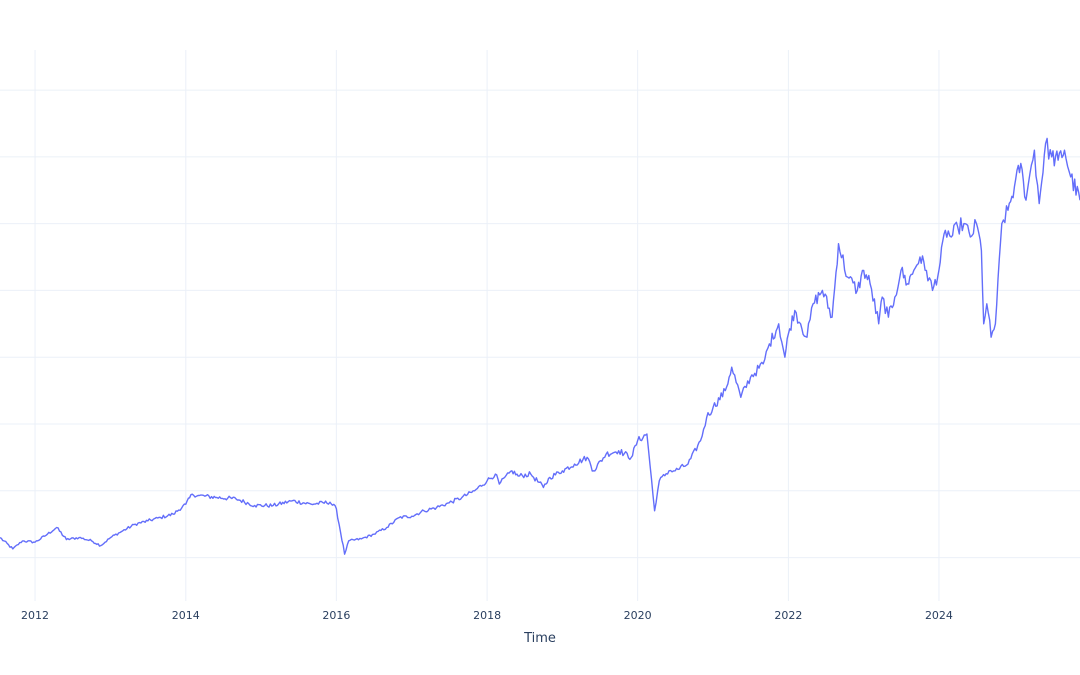 This screenshot has width=1080, height=675. What do you see at coordinates (788, 615) in the screenshot?
I see `x-tick-label: 2022` at bounding box center [788, 615].